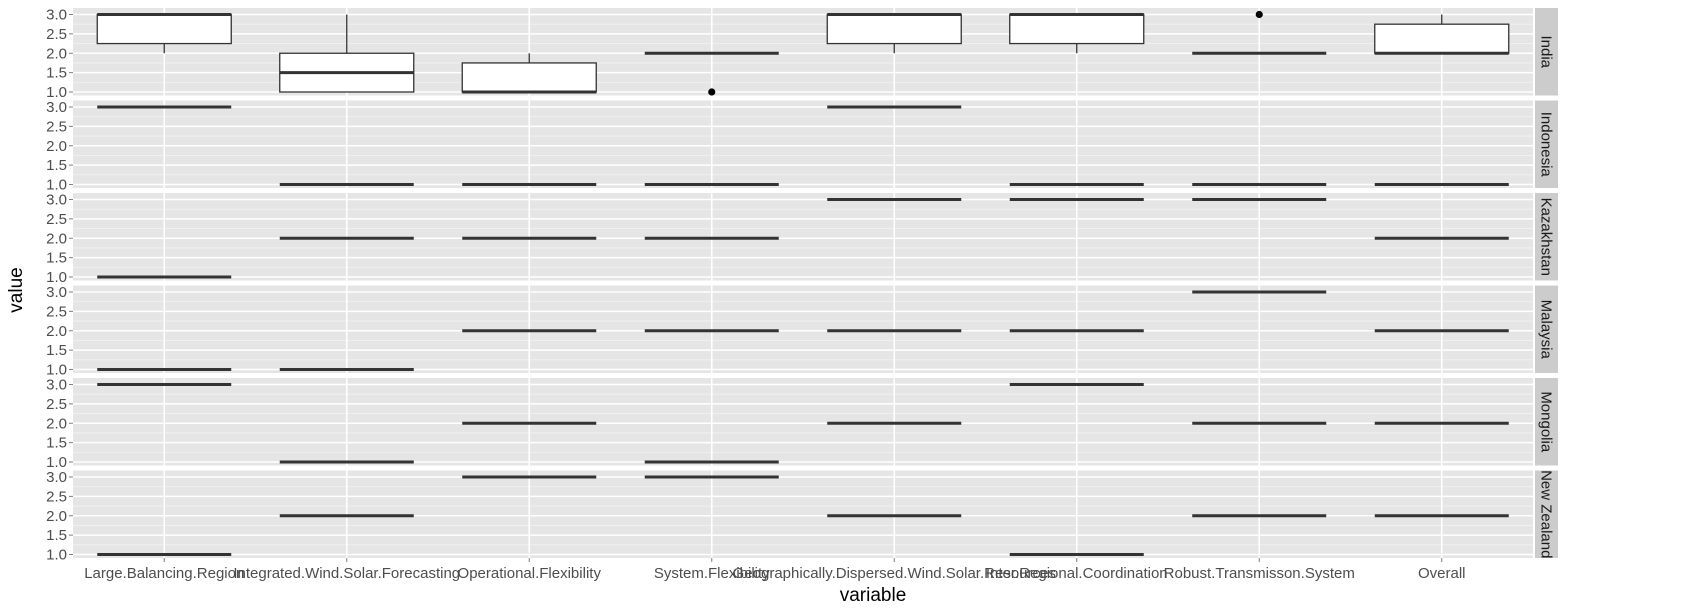  I want to click on y-axis-title: value, so click(16, 289).